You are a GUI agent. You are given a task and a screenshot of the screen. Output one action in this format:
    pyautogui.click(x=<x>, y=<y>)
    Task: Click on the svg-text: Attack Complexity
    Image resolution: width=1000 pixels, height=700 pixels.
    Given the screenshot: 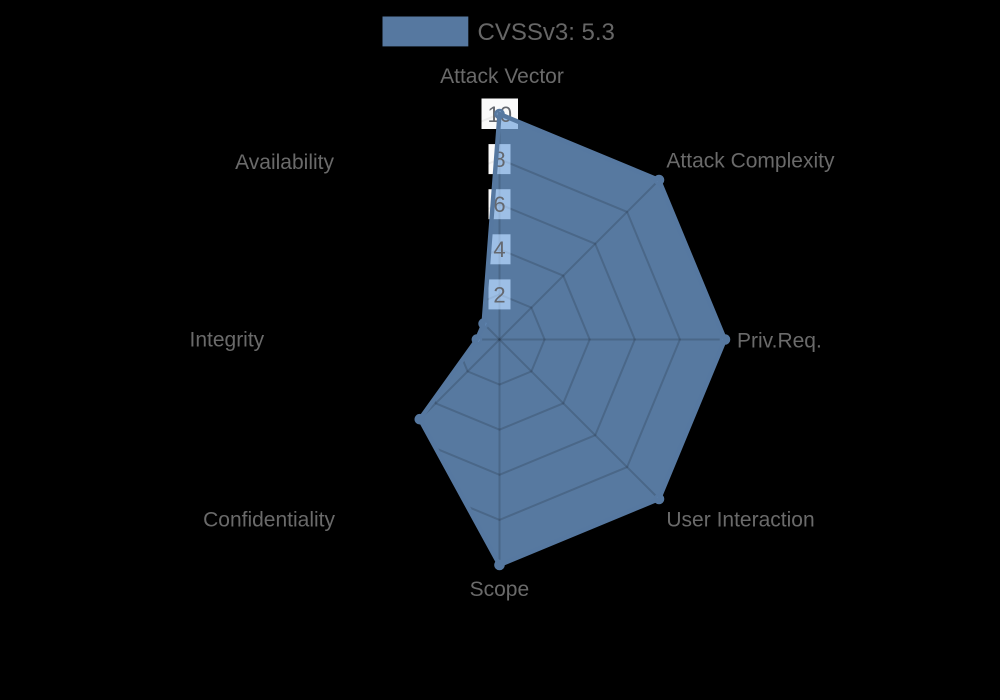 What is the action you would take?
    pyautogui.click(x=750, y=161)
    